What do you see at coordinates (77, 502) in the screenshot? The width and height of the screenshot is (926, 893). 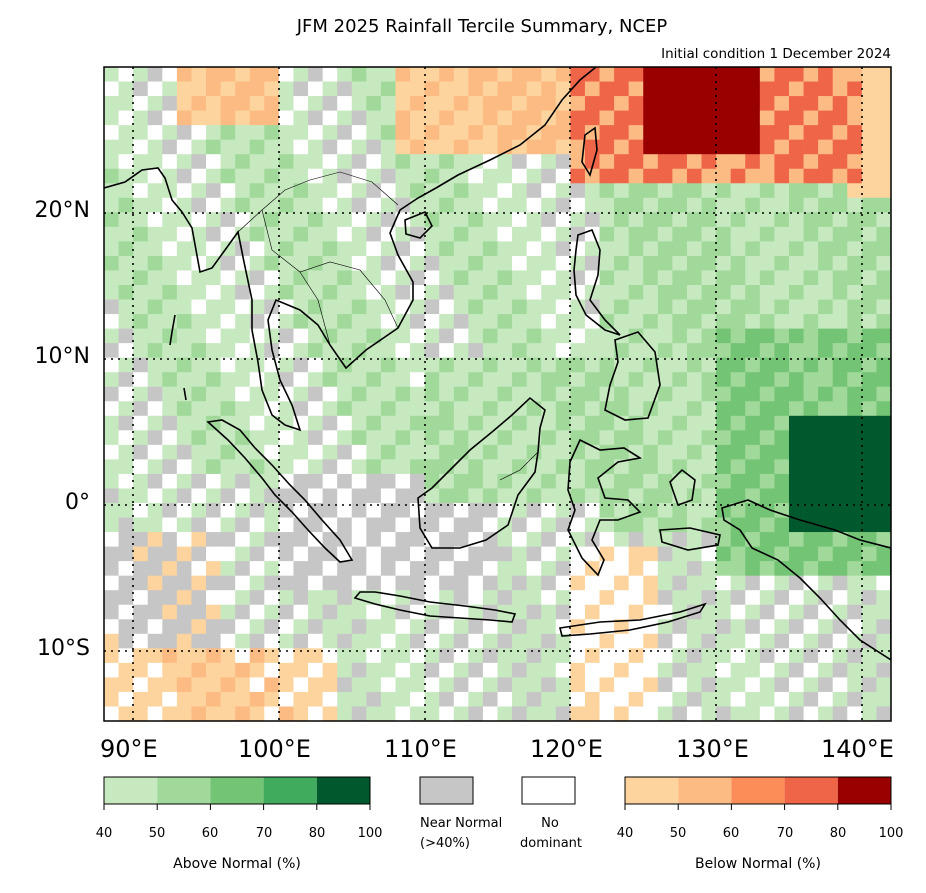 I see `lat-label-0: 0°` at bounding box center [77, 502].